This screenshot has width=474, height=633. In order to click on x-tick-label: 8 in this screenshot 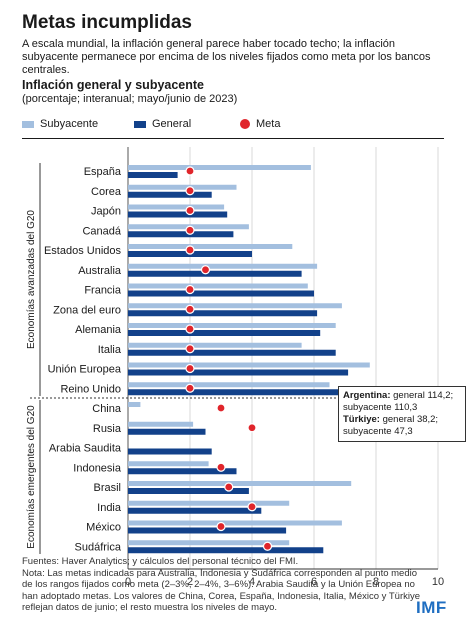, I will do `click(376, 582)`.